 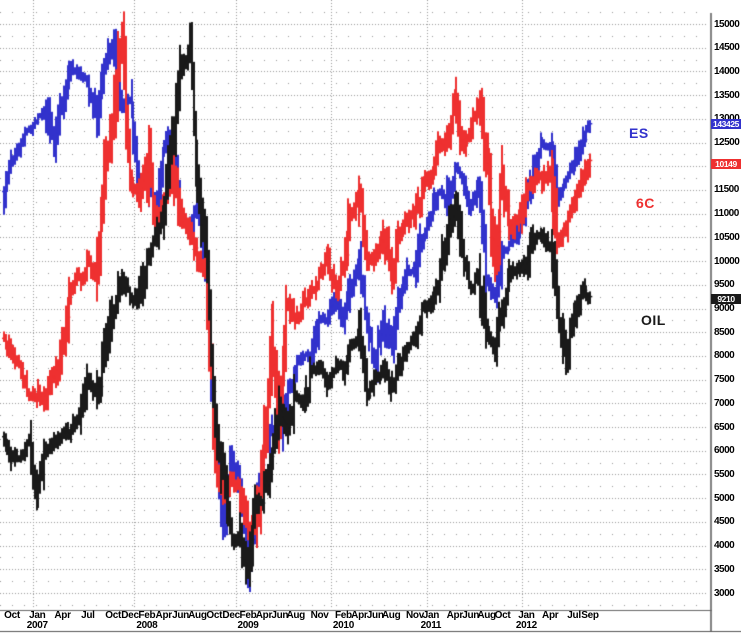 I want to click on series-label-oil: OIL, so click(x=653, y=320).